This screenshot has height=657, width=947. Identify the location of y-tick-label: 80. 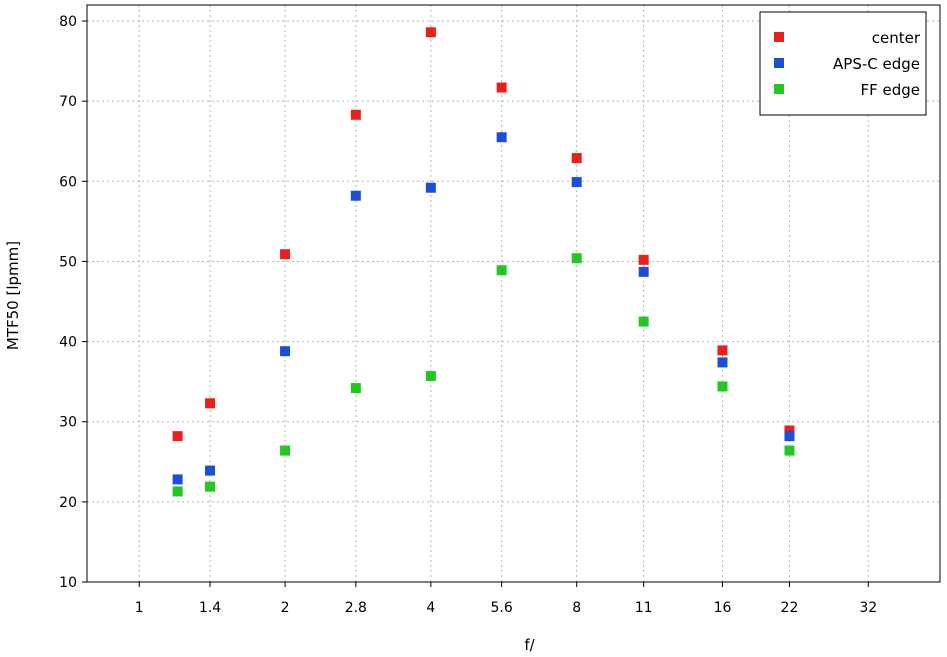
(68, 22).